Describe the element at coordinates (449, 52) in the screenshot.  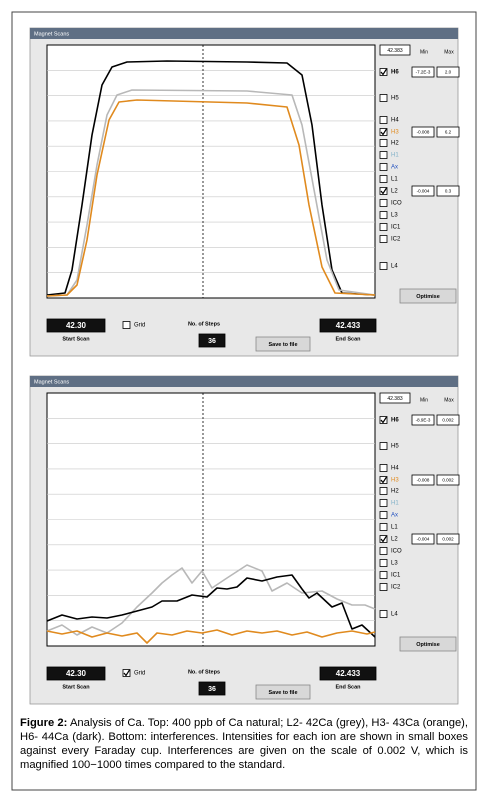
I see `max-label: Max` at that location.